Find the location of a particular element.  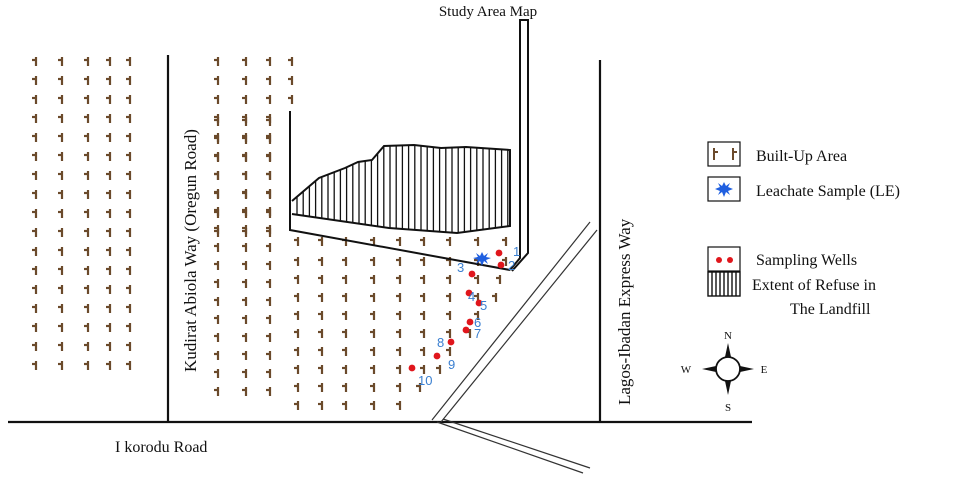

legend-built-up-symbol is located at coordinates (724, 154).